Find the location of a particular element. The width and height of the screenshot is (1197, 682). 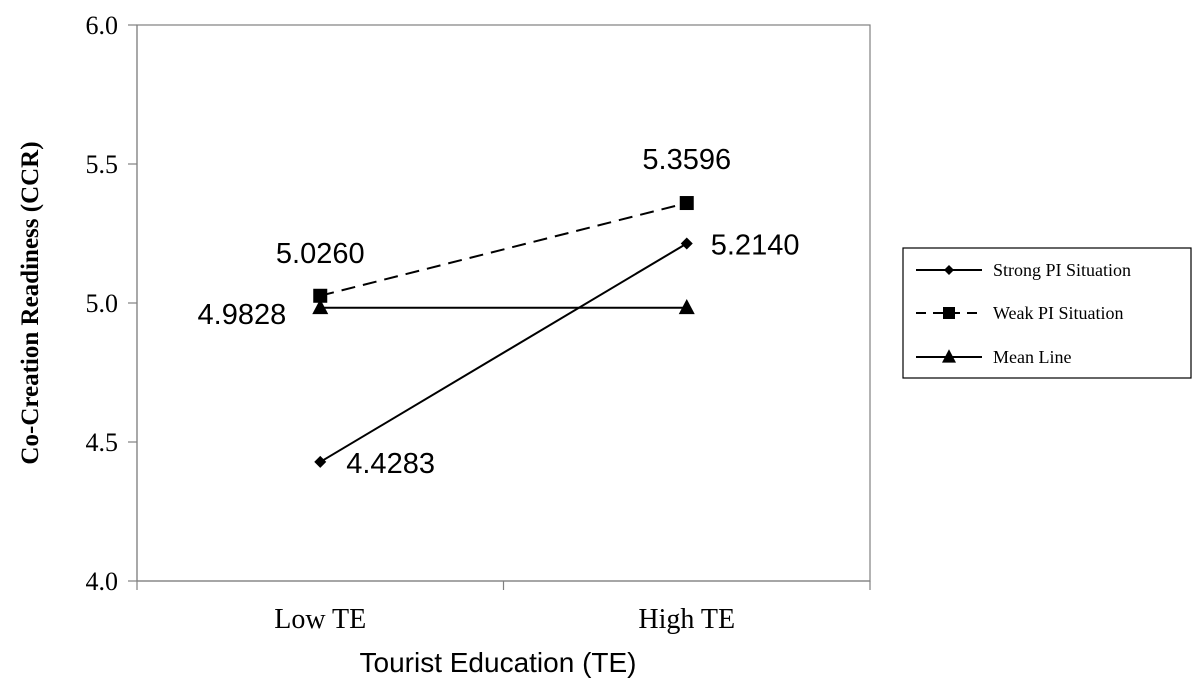

legend-label: Mean Line is located at coordinates (1032, 357).